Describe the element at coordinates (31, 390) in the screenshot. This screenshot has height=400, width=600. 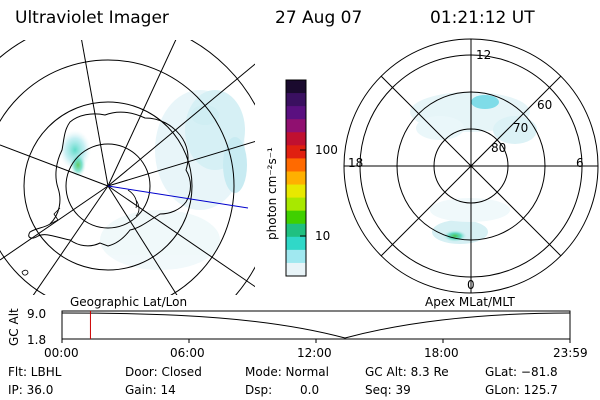
I see `ip-info: IP: 36.0` at that location.